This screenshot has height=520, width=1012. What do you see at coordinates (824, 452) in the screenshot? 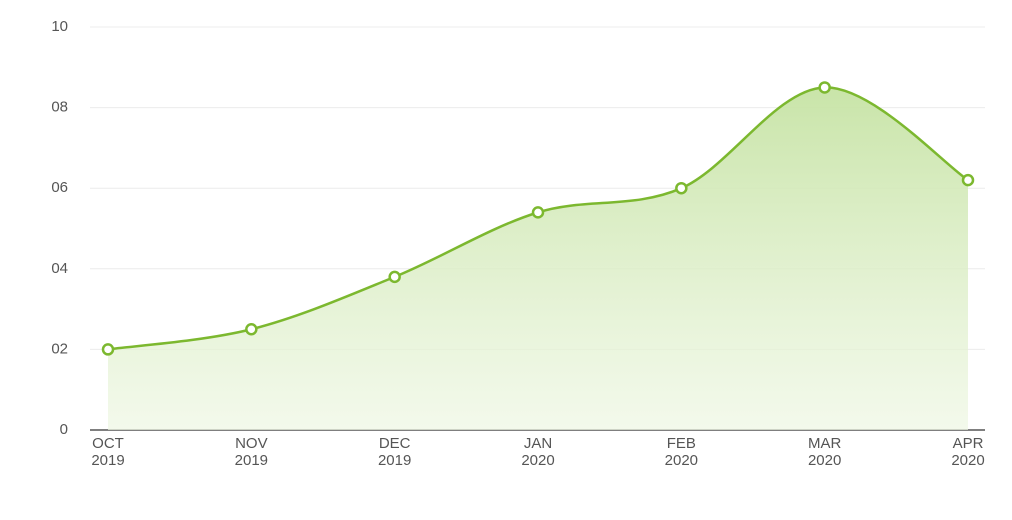
I see `x-tick-label: MAR 2020` at bounding box center [824, 452].